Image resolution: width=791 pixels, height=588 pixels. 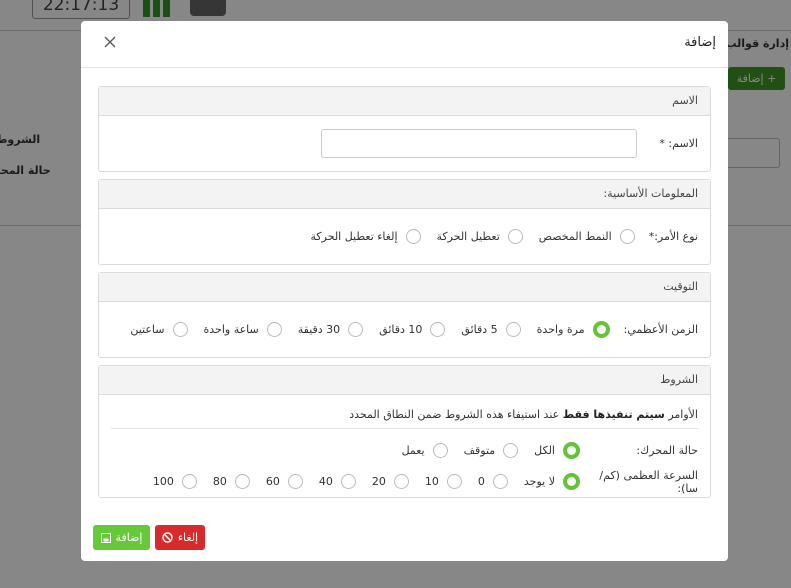 What do you see at coordinates (25, 170) in the screenshot?
I see `engine-label: حالة المحر` at bounding box center [25, 170].